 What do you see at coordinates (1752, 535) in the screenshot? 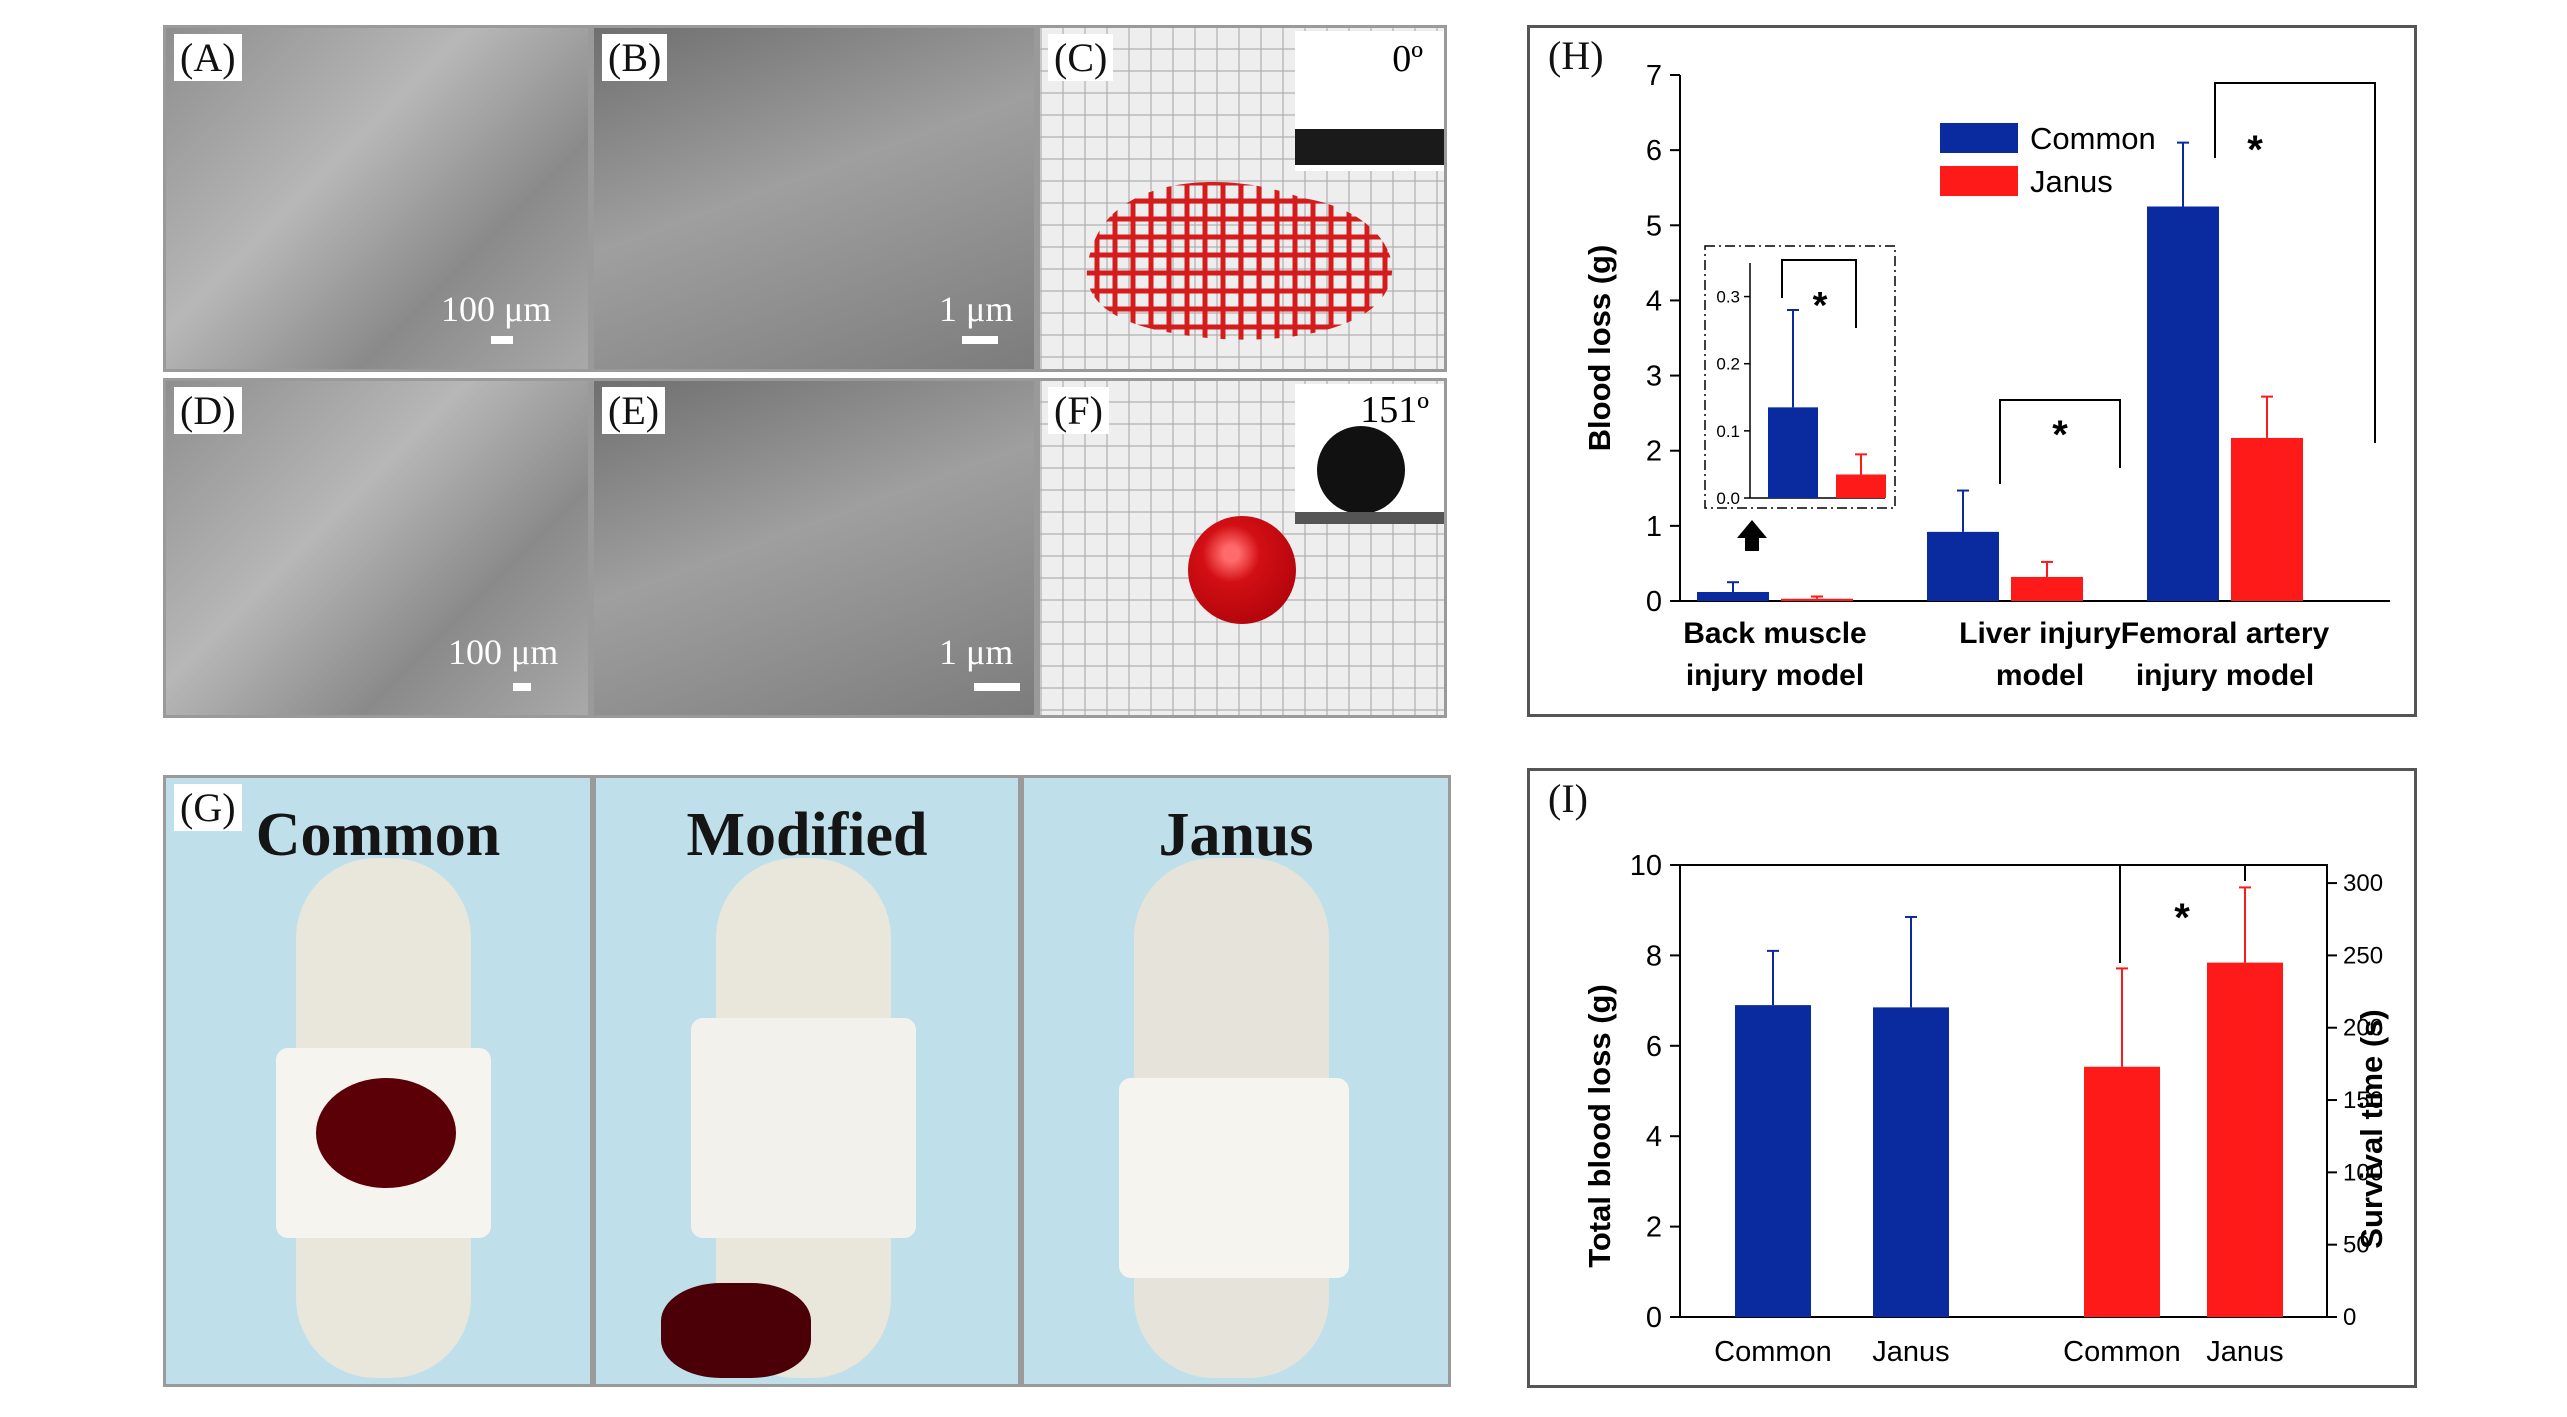
I see `h-inset-arrow` at bounding box center [1752, 535].